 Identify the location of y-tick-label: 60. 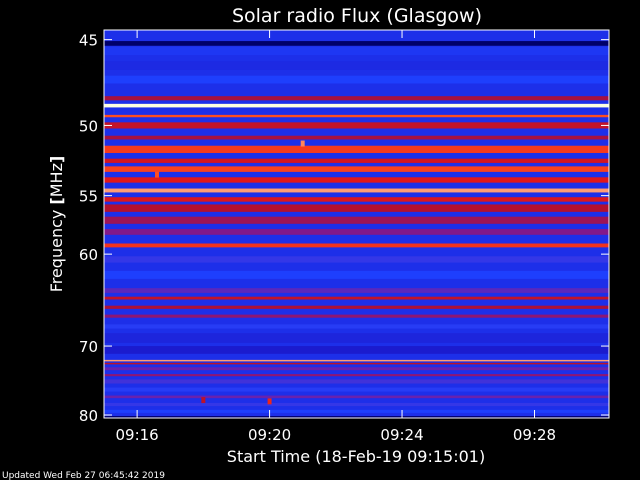
(88, 255).